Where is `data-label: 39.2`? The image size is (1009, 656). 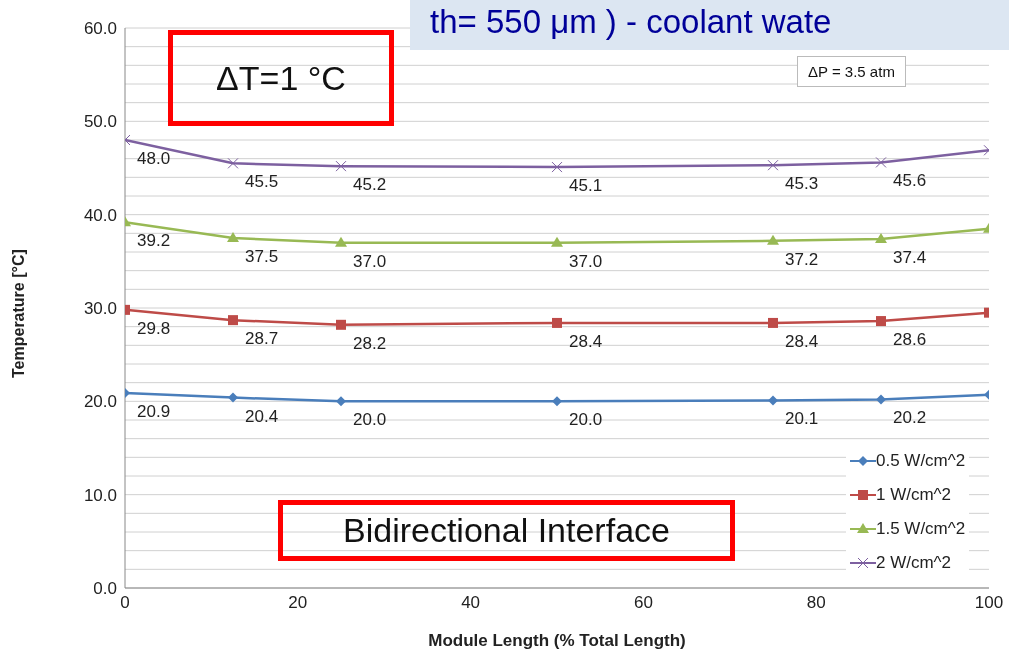 data-label: 39.2 is located at coordinates (154, 241).